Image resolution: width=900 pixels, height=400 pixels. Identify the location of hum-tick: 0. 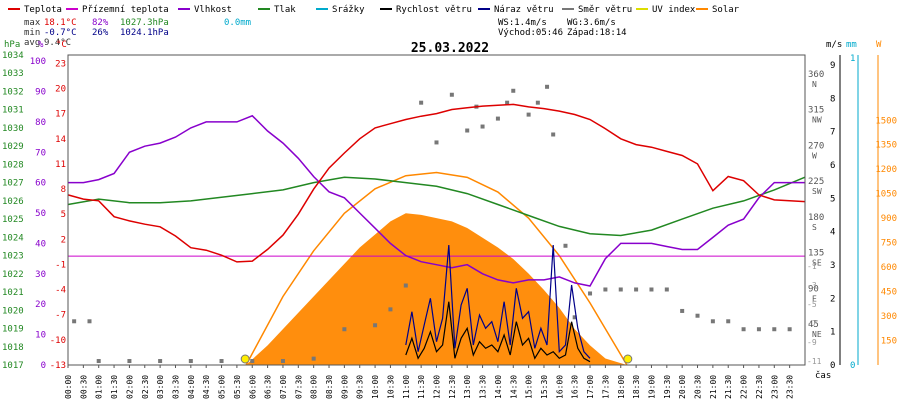
(43, 366).